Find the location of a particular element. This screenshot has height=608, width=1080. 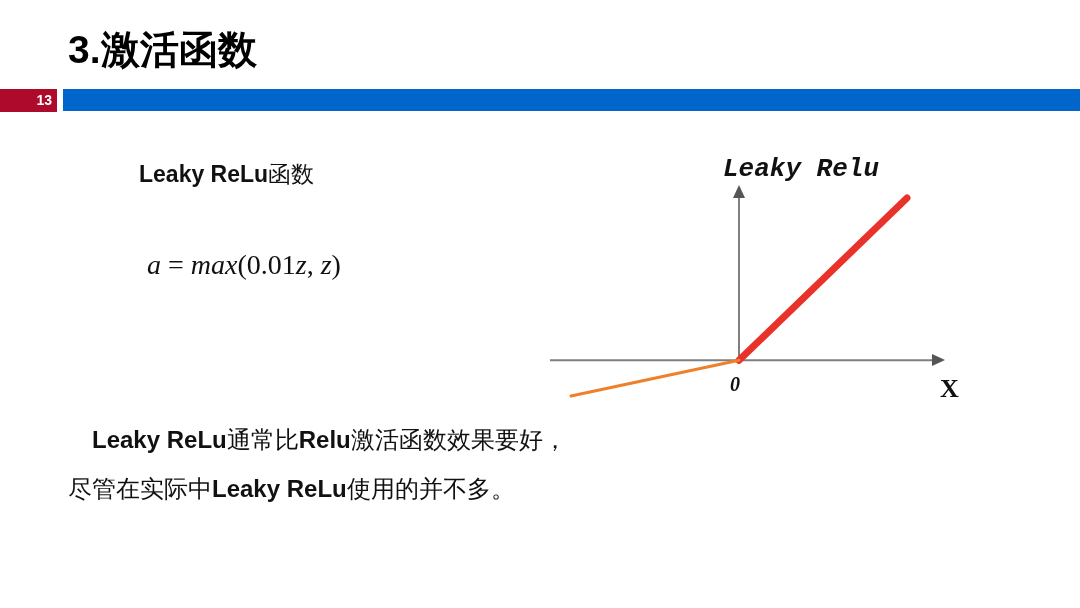

text: 13 is located at coordinates (44, 100).